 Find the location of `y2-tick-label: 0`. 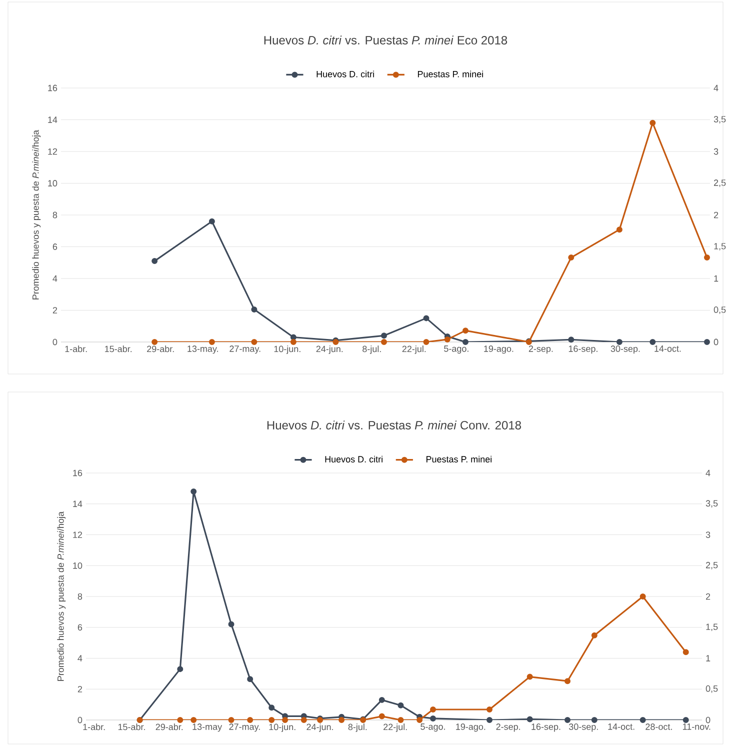

y2-tick-label: 0 is located at coordinates (708, 720).